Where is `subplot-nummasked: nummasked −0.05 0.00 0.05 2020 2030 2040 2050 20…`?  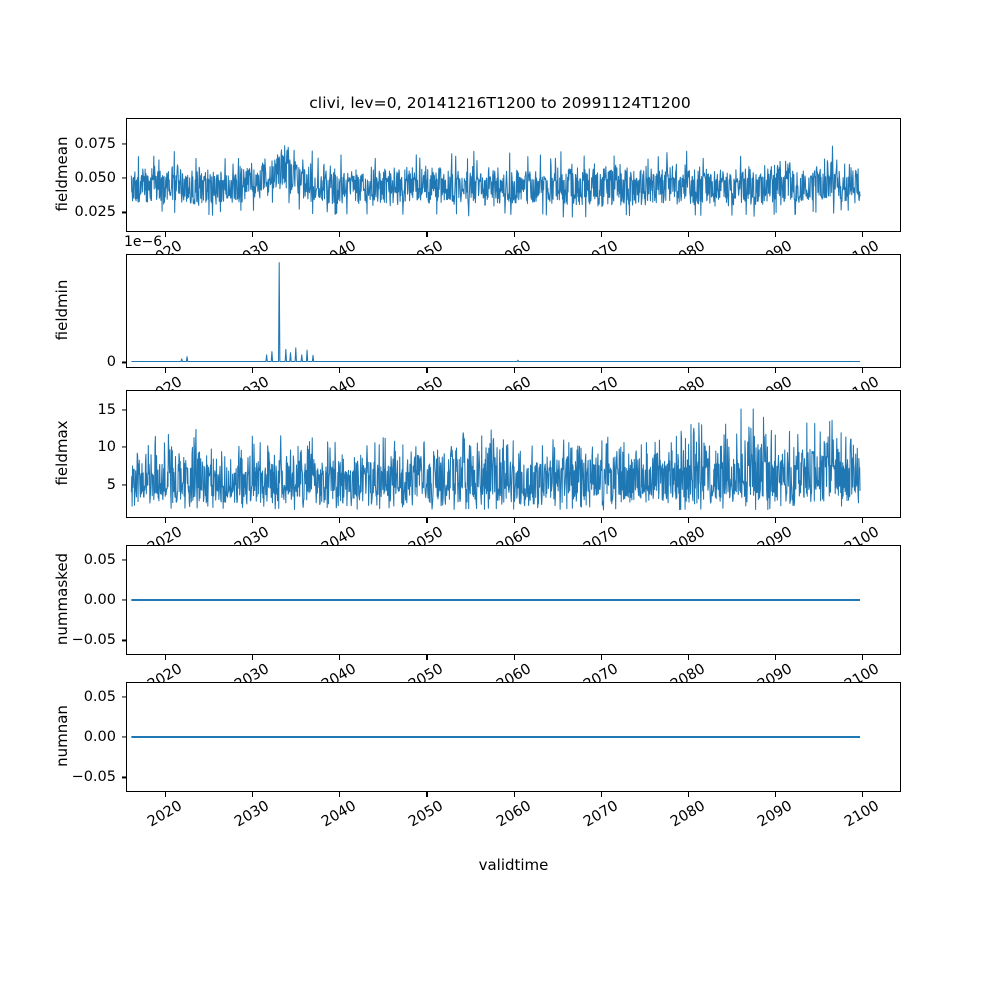 subplot-nummasked: nummasked −0.05 0.00 0.05 2020 2030 2040 2050 20… is located at coordinates (477, 619).